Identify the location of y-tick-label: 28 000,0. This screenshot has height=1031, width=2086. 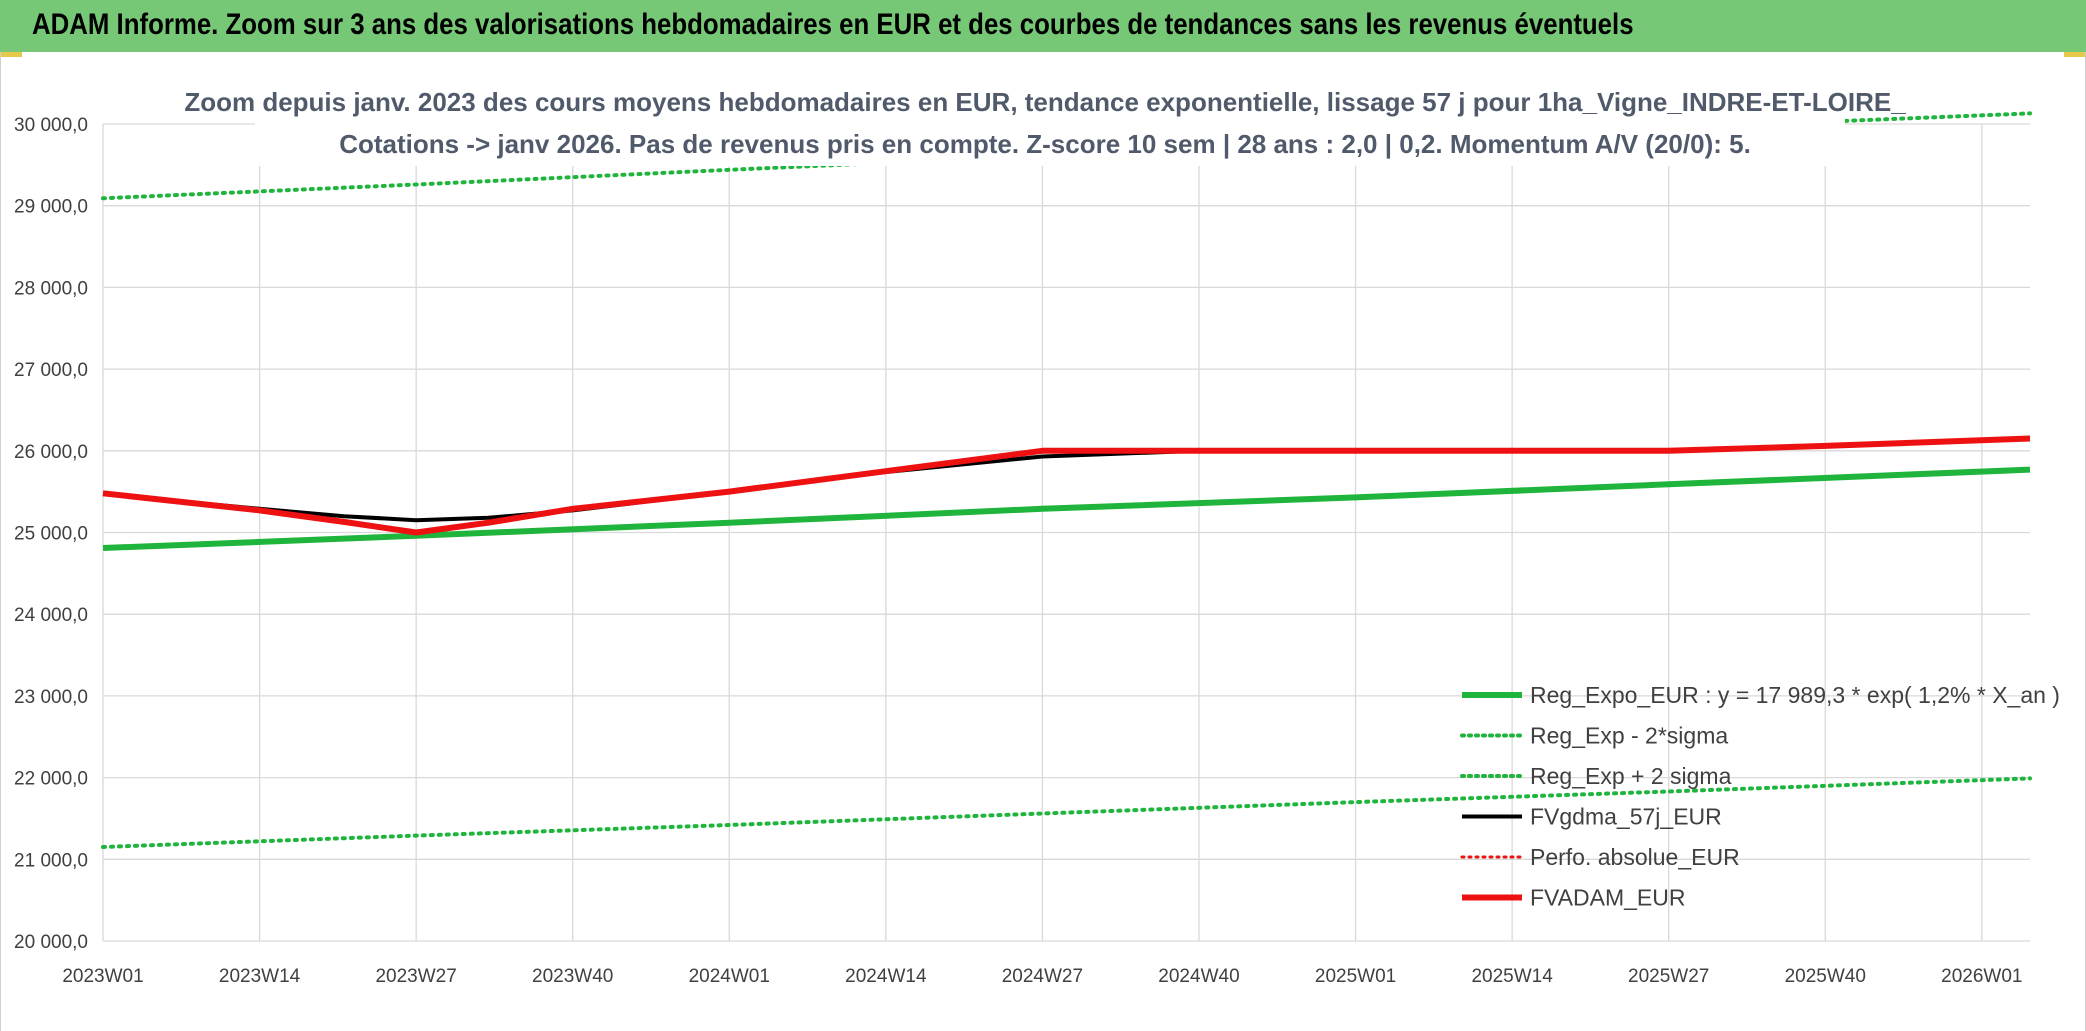
(51, 288).